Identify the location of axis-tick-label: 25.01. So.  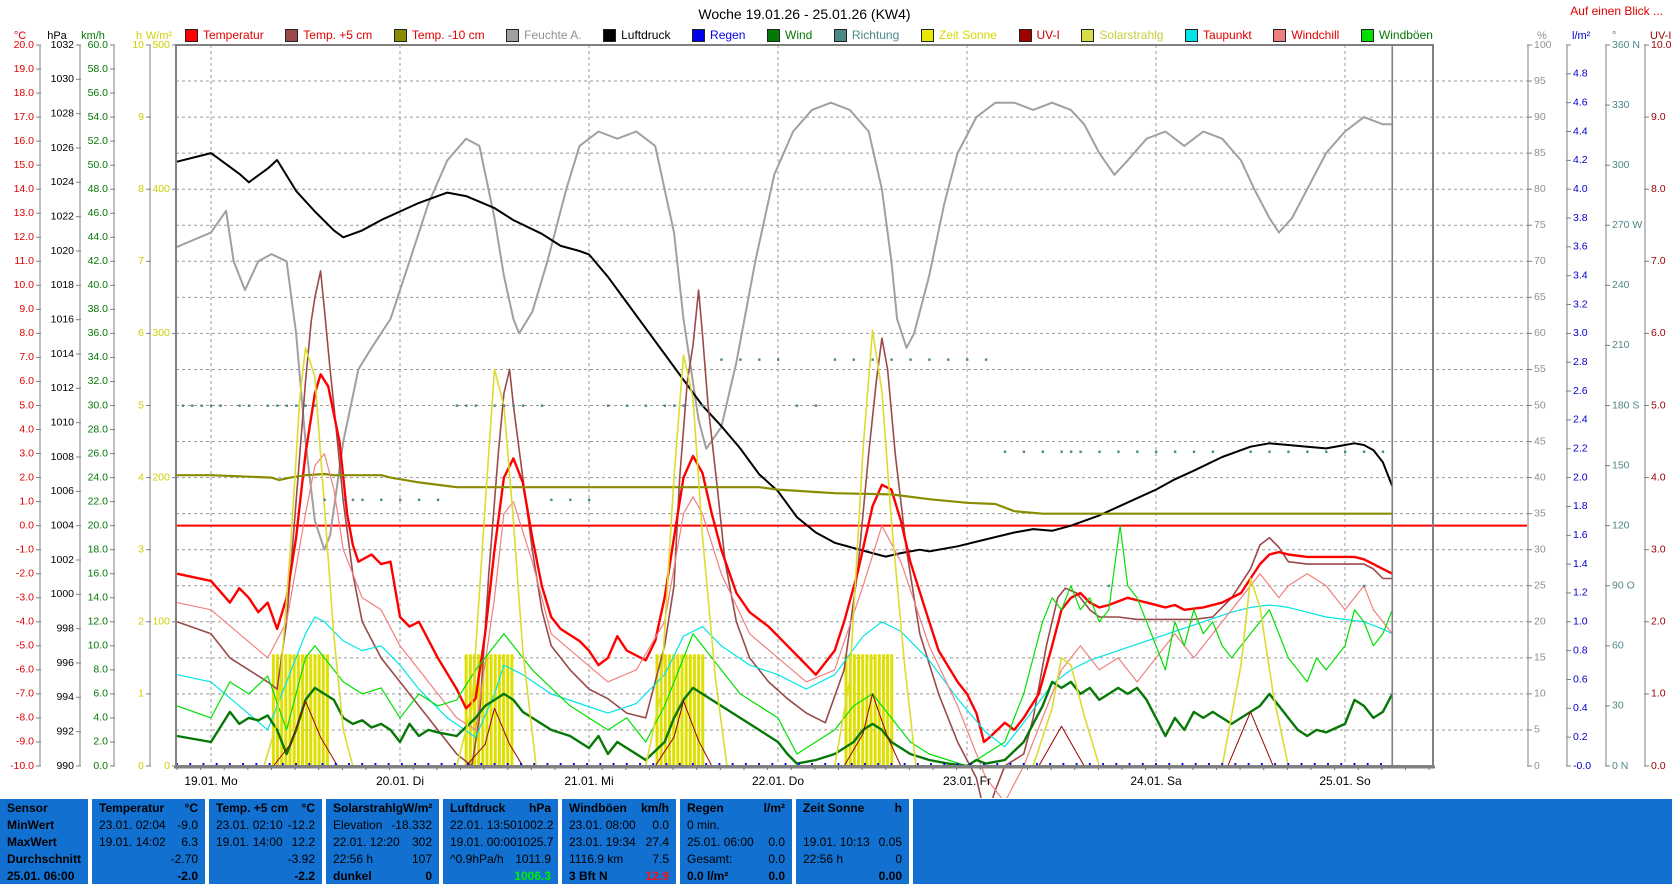
(1345, 781).